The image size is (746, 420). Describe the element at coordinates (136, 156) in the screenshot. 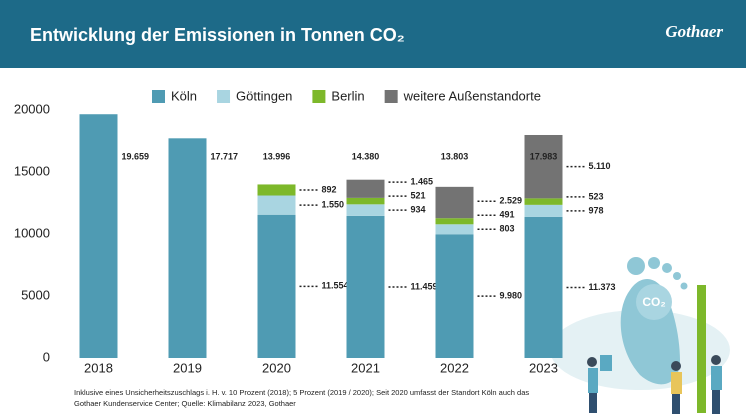

I see `total-label: 19.659` at that location.